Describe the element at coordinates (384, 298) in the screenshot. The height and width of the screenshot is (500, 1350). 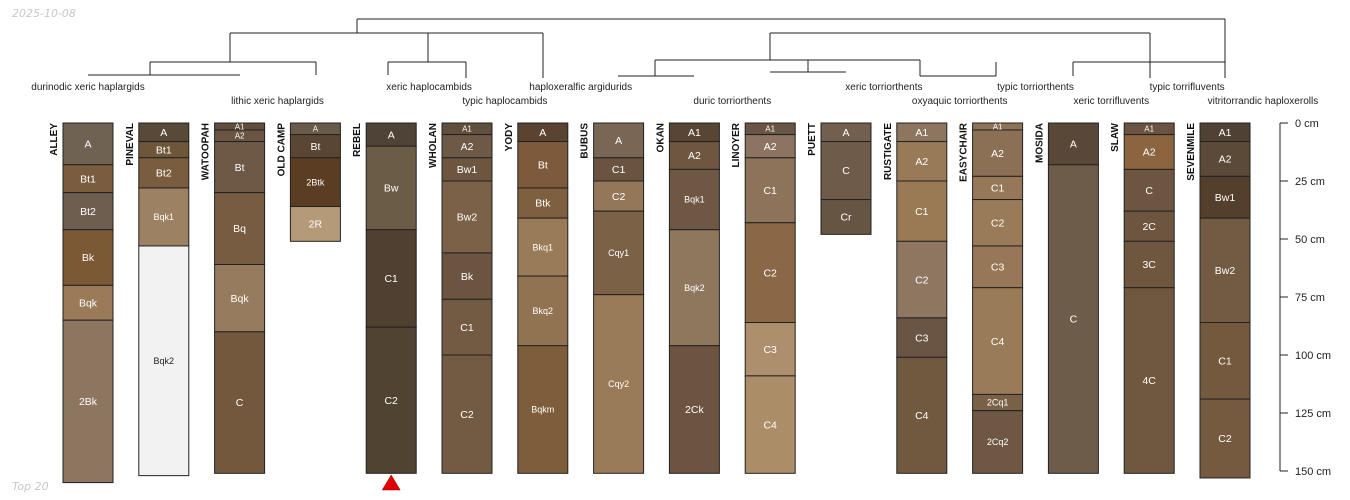
I see `soil-profile: A Bw C1 C2 REBEL` at that location.